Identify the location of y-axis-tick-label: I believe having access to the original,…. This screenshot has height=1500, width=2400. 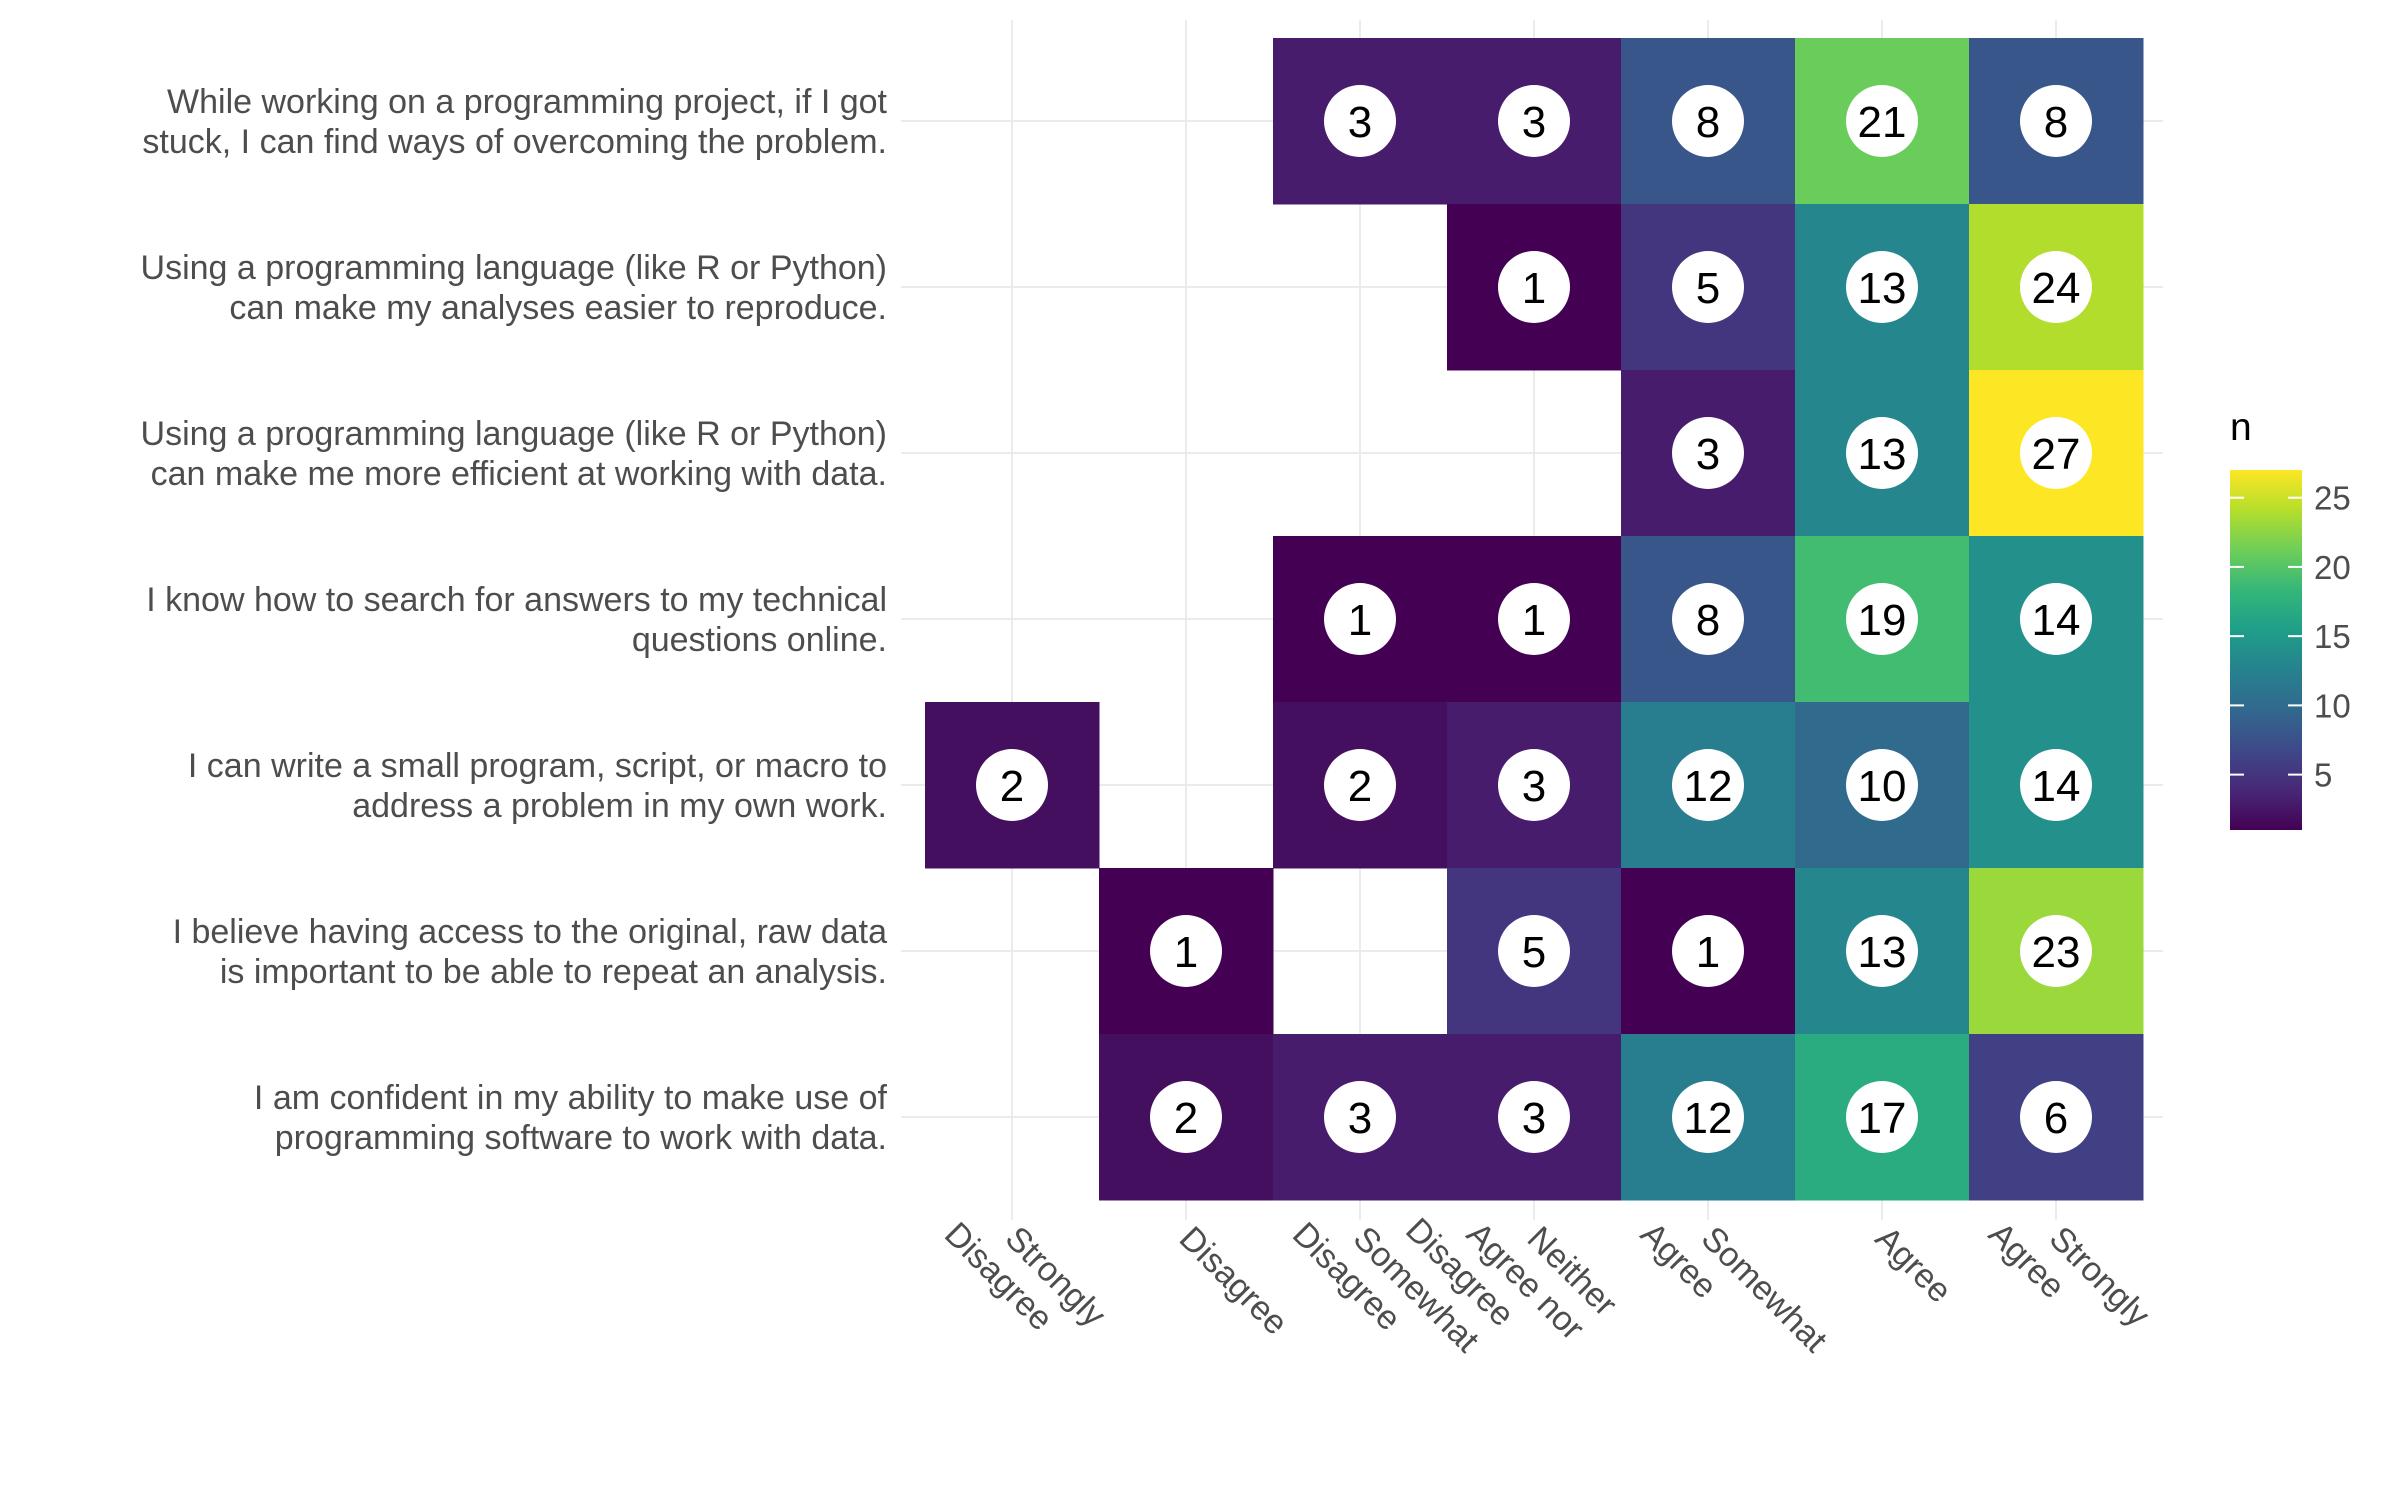
(530, 952).